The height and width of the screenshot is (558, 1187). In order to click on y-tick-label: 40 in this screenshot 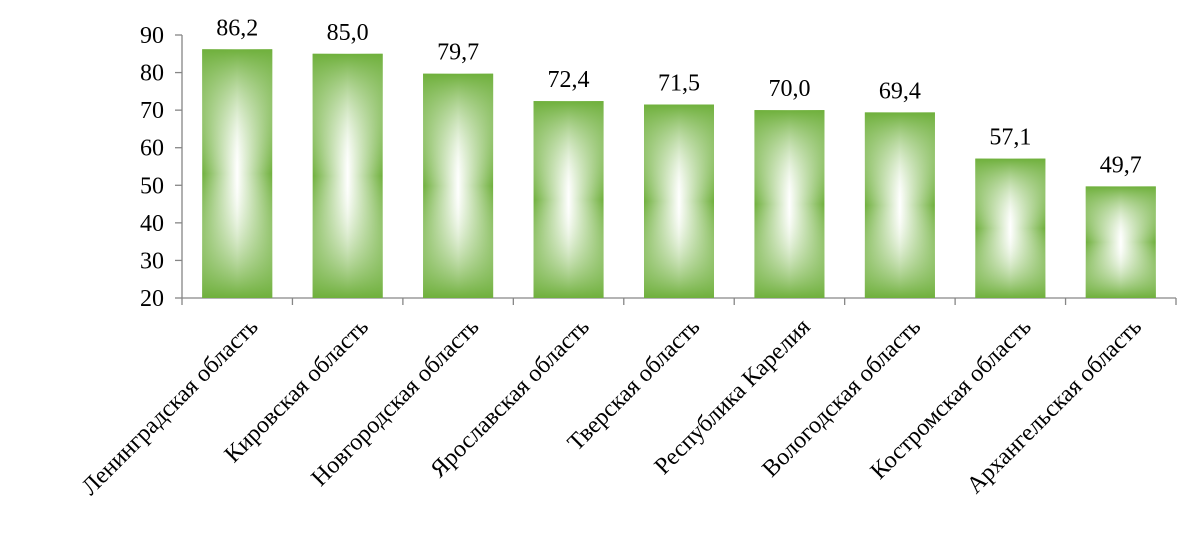, I will do `click(152, 224)`.